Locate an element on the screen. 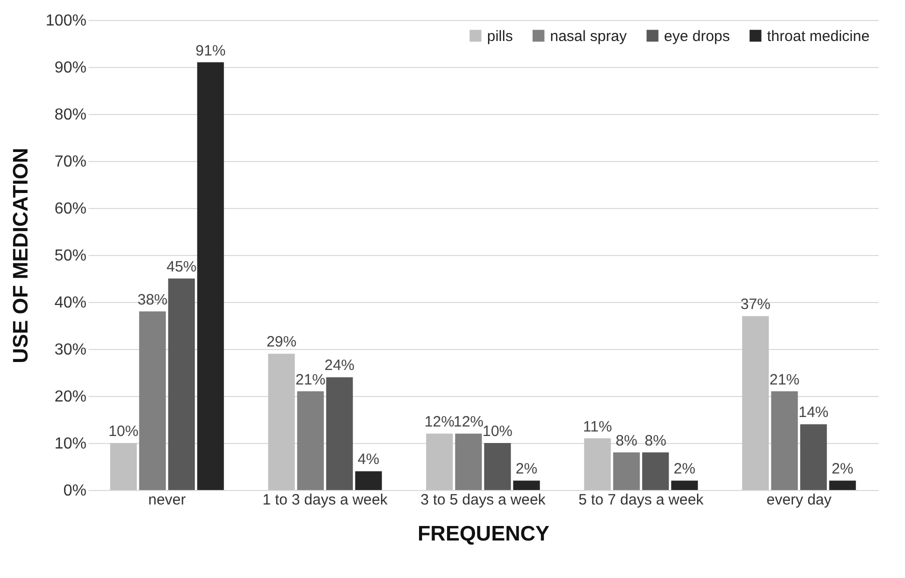 This screenshot has width=905, height=578. data-label: 14% is located at coordinates (813, 413).